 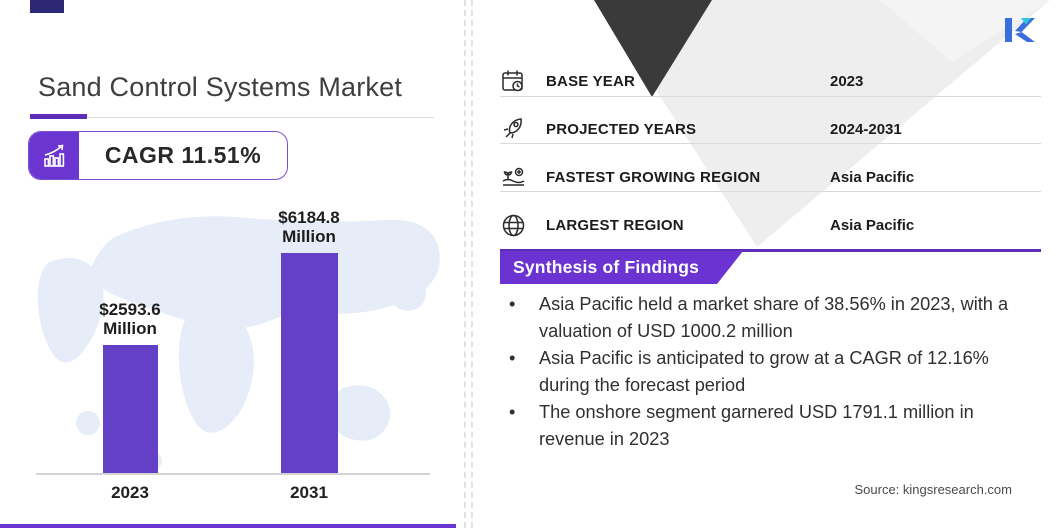 I want to click on k-logo-icon, so click(x=1020, y=30).